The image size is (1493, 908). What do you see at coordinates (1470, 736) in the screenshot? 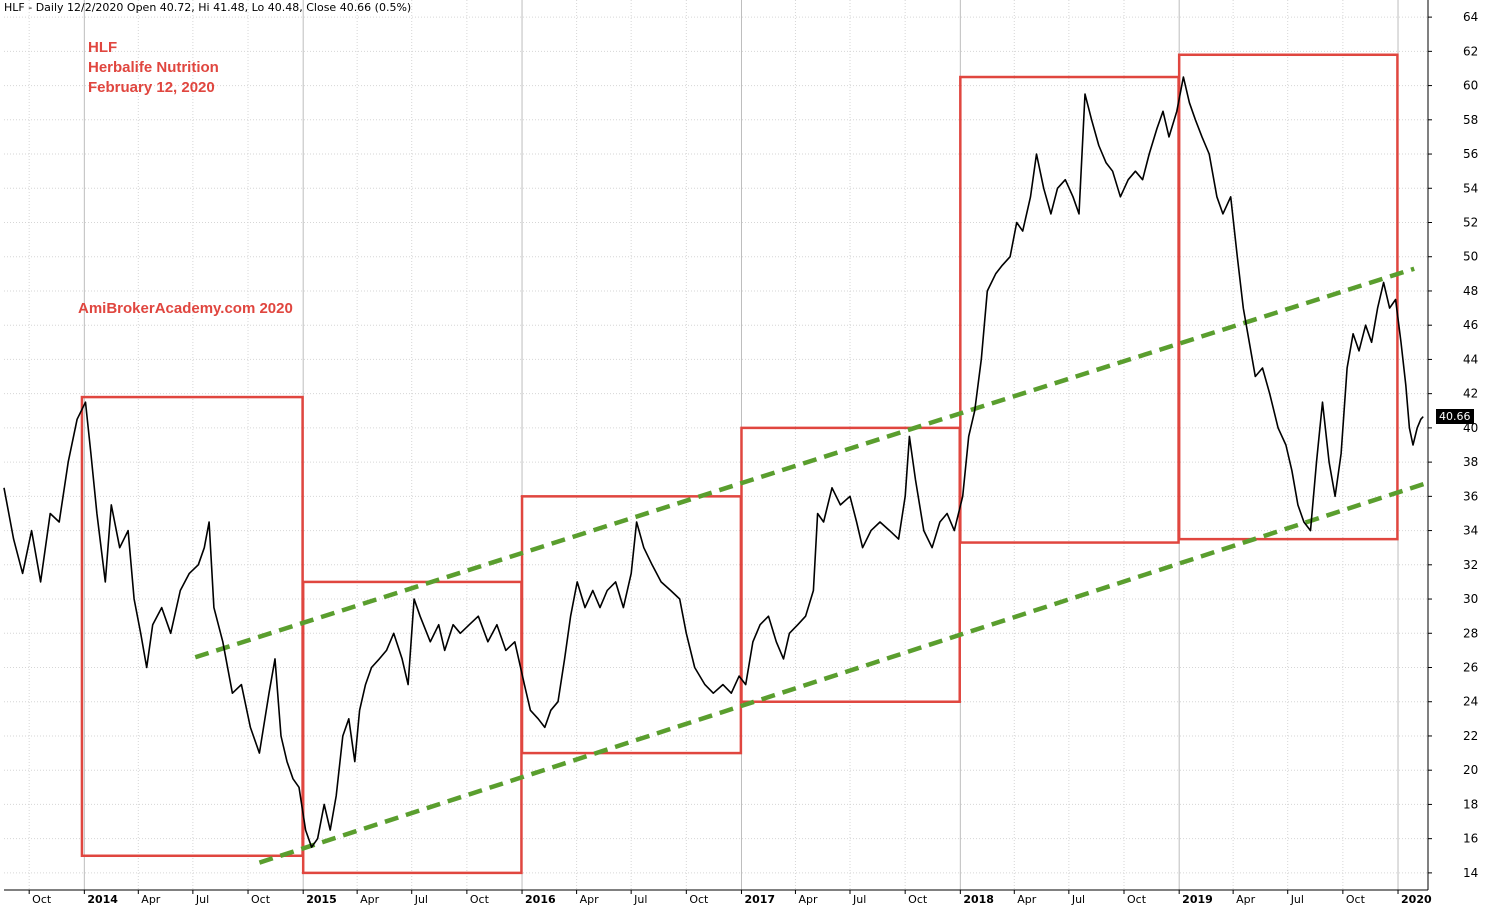
I see `y-tick-label: 22` at bounding box center [1470, 736].